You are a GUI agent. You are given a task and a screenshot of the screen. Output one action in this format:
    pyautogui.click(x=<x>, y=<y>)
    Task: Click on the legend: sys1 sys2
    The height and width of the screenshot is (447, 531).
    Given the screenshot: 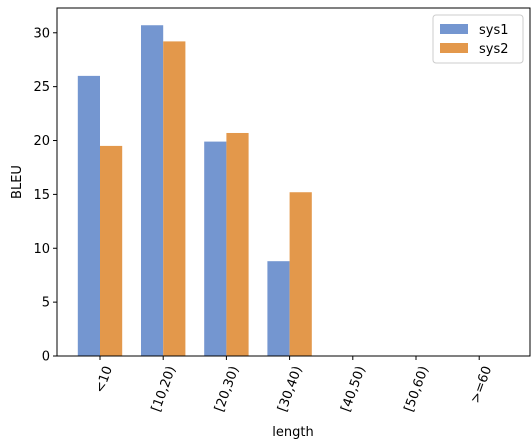 What is the action you would take?
    pyautogui.click(x=478, y=39)
    